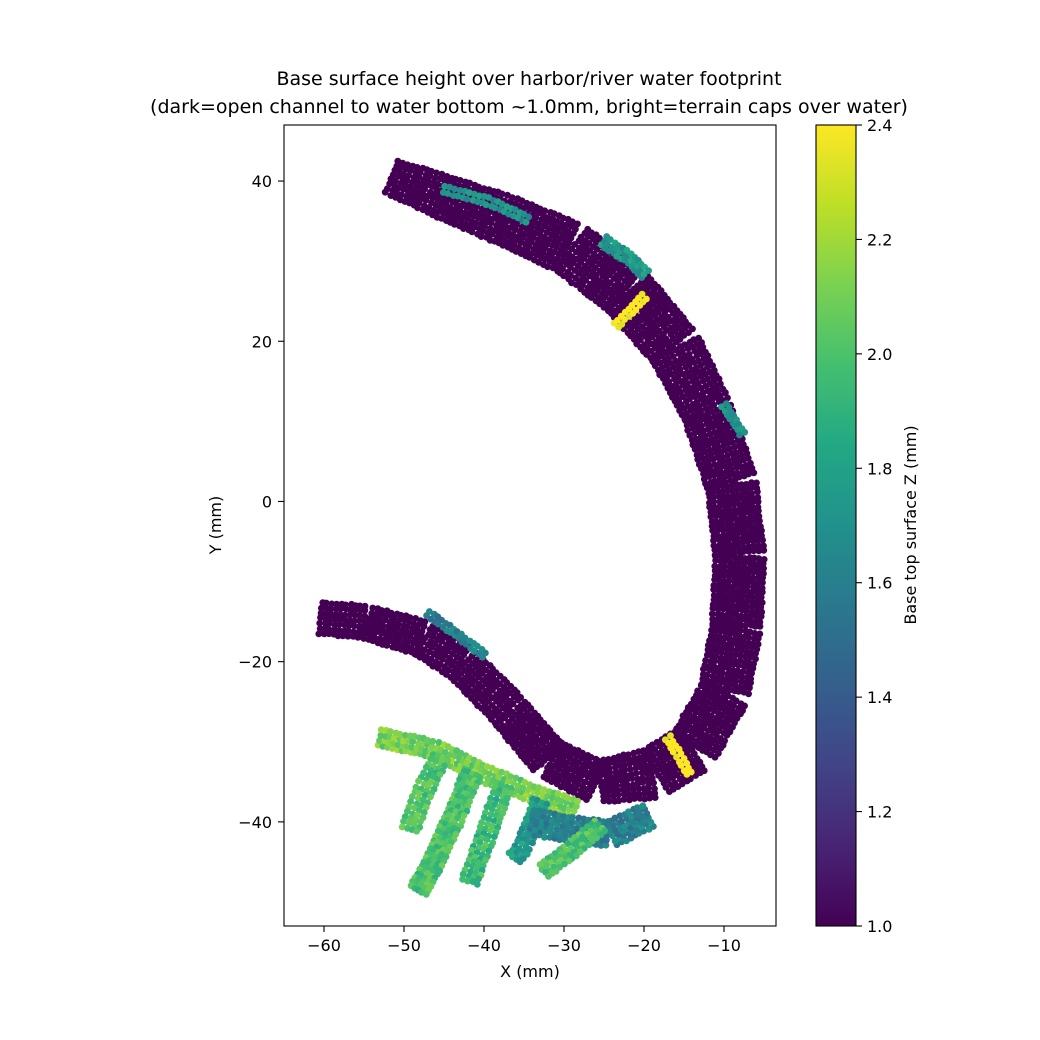  I want to click on x-tick-label: −20, so click(644, 945).